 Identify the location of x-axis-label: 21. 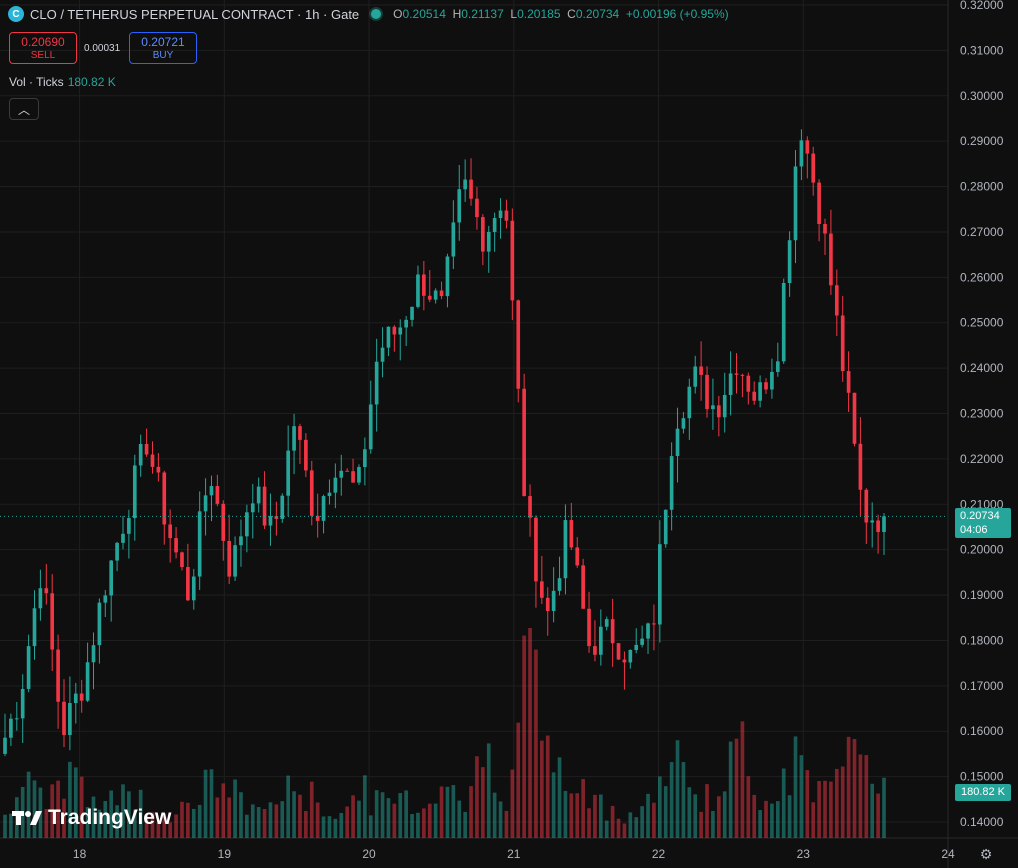
(514, 854).